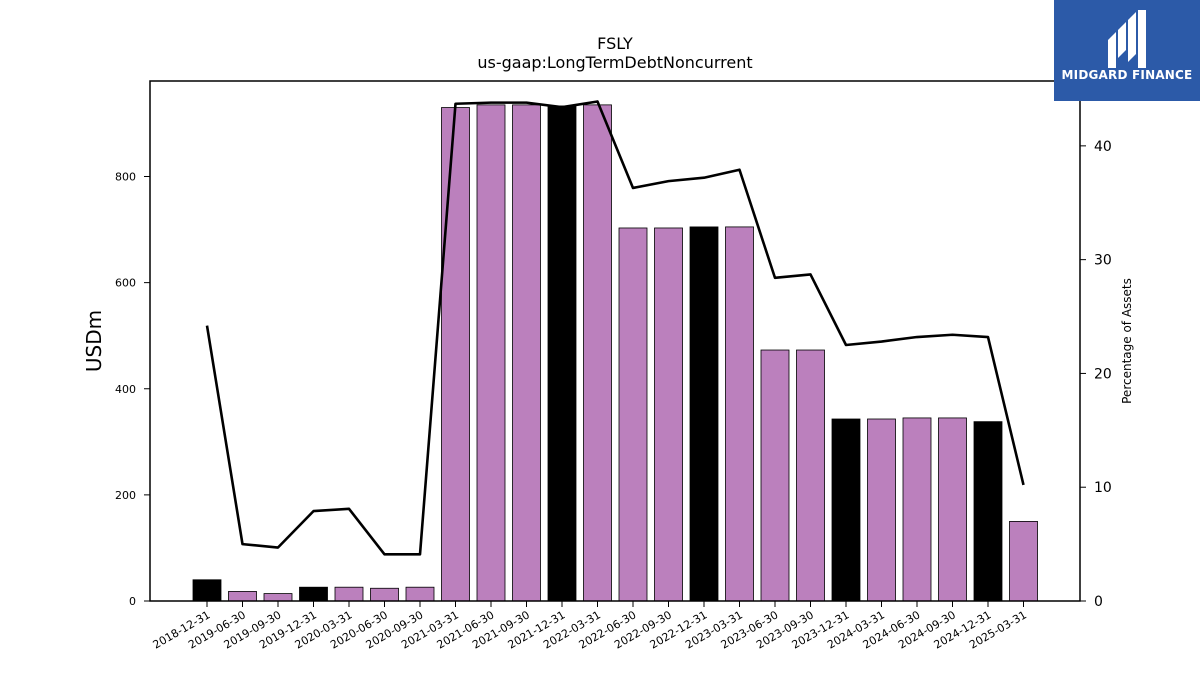 Image resolution: width=1200 pixels, height=675 pixels. Describe the element at coordinates (614, 62) in the screenshot. I see `chart-subtitle: us-gaap:LongTermDebtNoncurrent` at that location.